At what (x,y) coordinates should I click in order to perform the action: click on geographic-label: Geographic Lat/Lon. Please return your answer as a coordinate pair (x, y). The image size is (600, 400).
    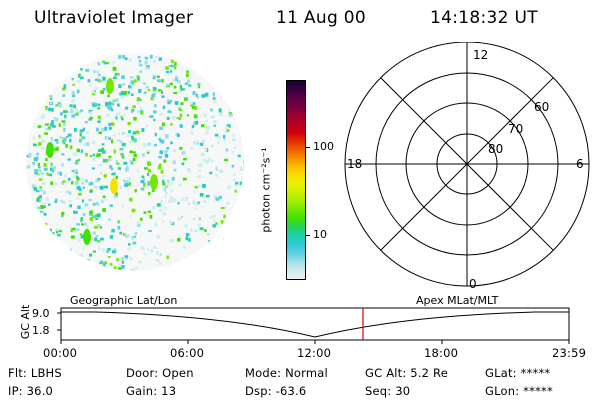
    Looking at the image, I should click on (124, 300).